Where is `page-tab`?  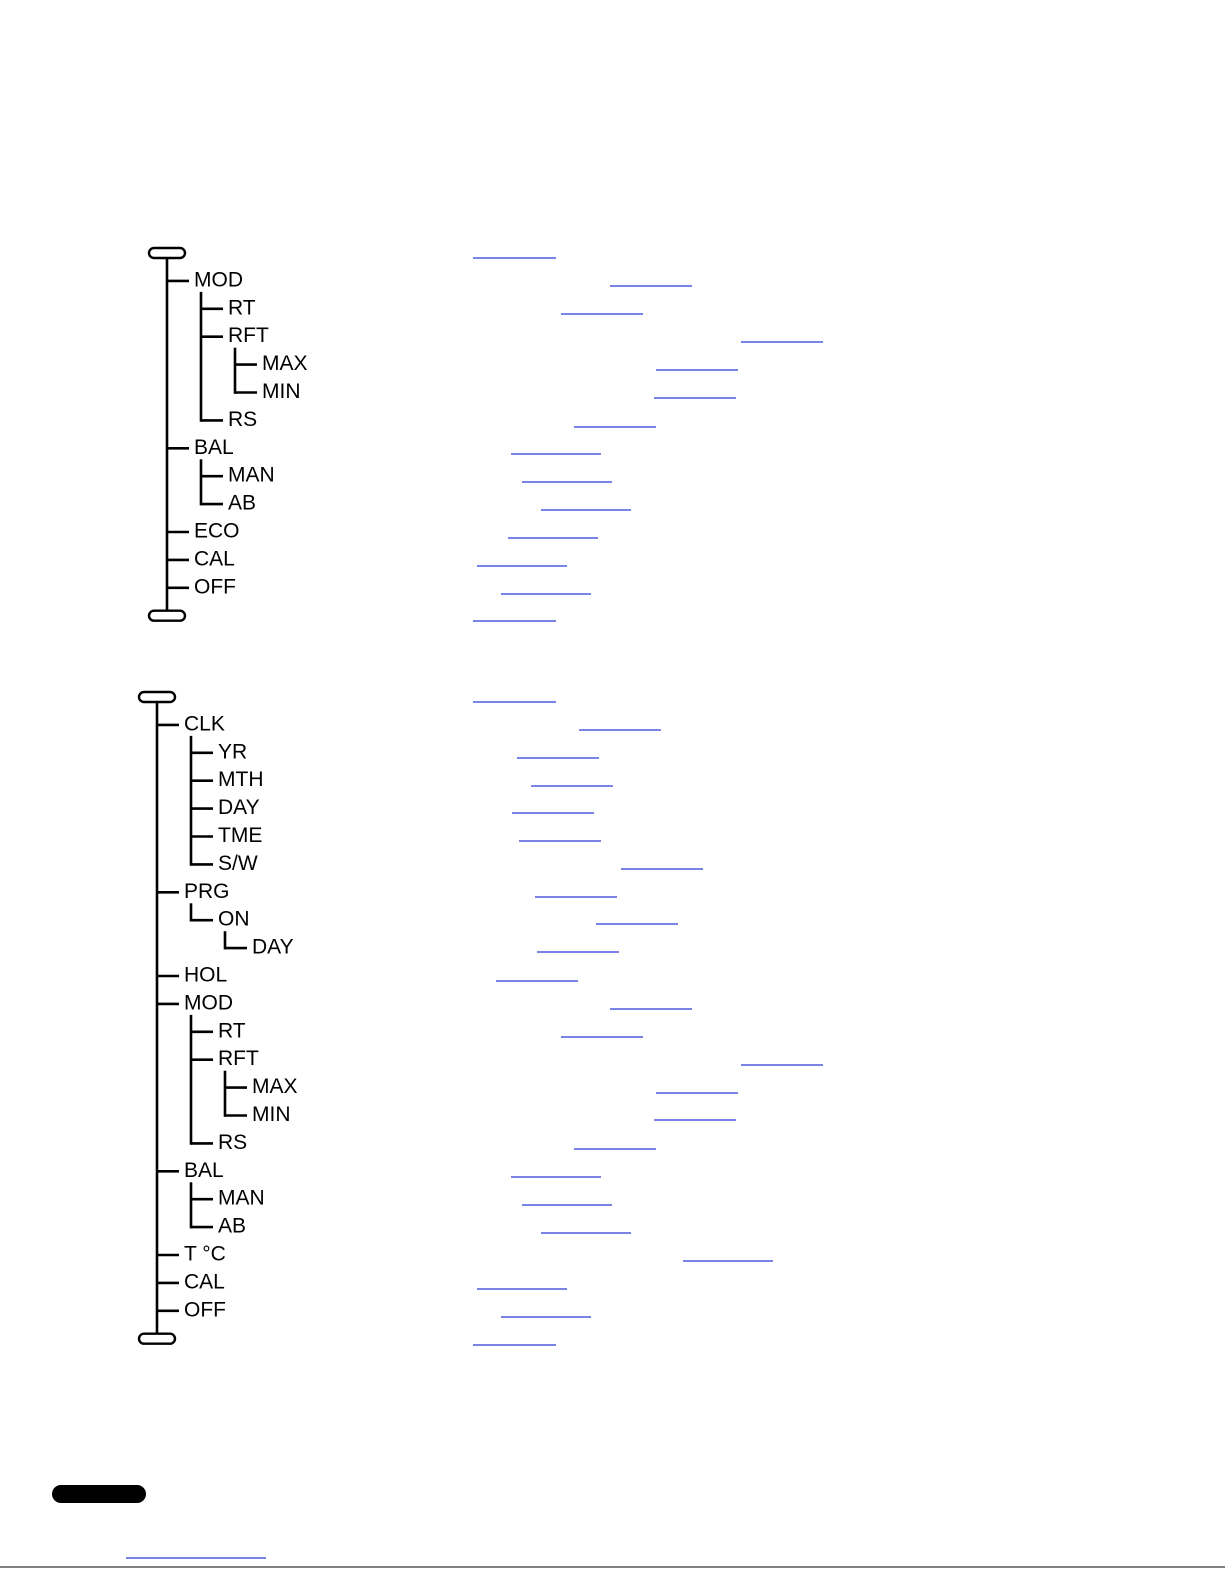 page-tab is located at coordinates (99, 1494).